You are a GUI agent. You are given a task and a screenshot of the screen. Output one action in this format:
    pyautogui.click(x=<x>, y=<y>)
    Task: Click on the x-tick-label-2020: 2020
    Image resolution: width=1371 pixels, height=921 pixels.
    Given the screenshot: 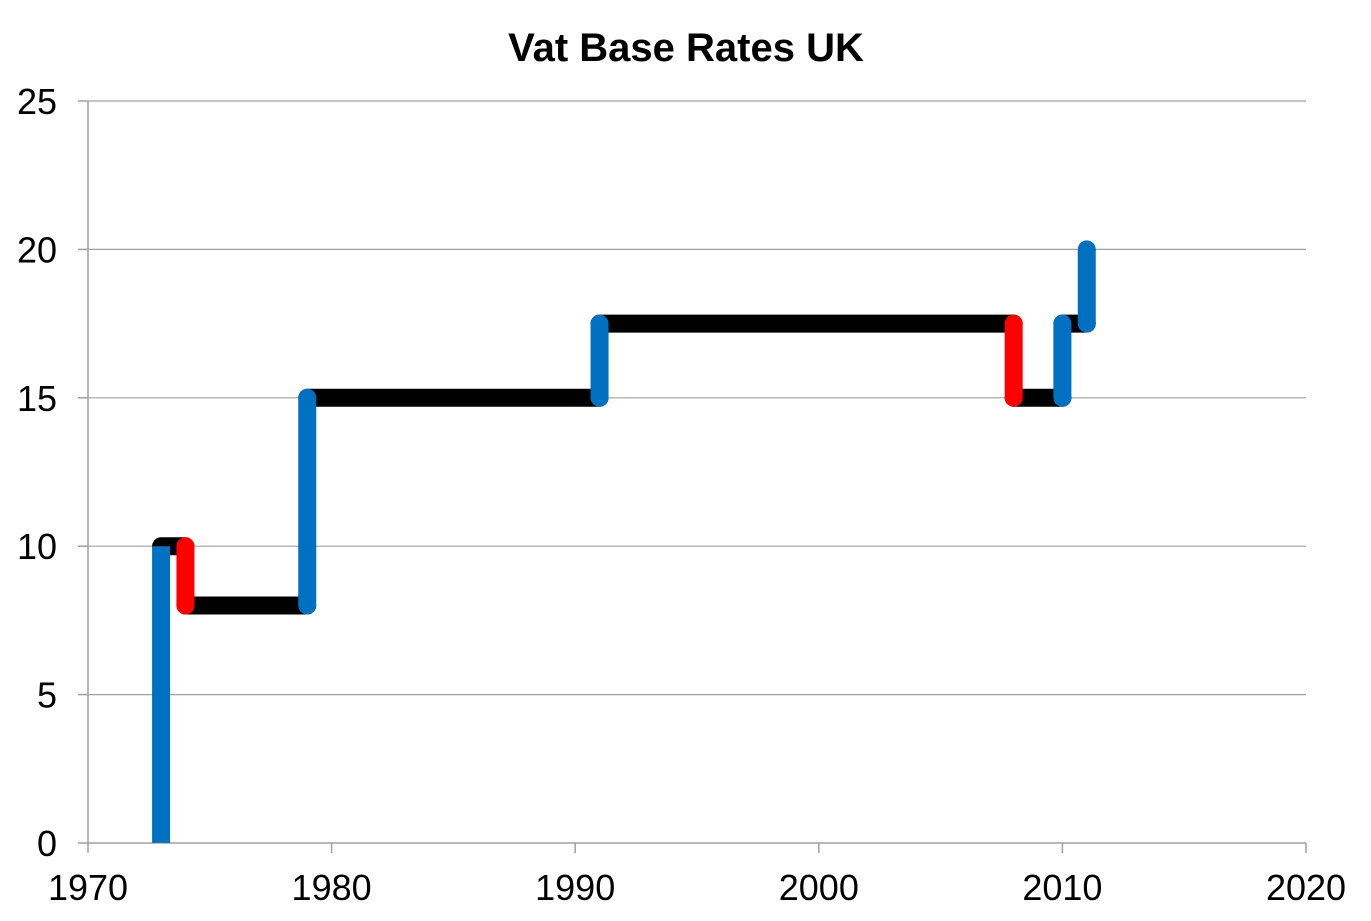 What is the action you would take?
    pyautogui.click(x=1306, y=887)
    